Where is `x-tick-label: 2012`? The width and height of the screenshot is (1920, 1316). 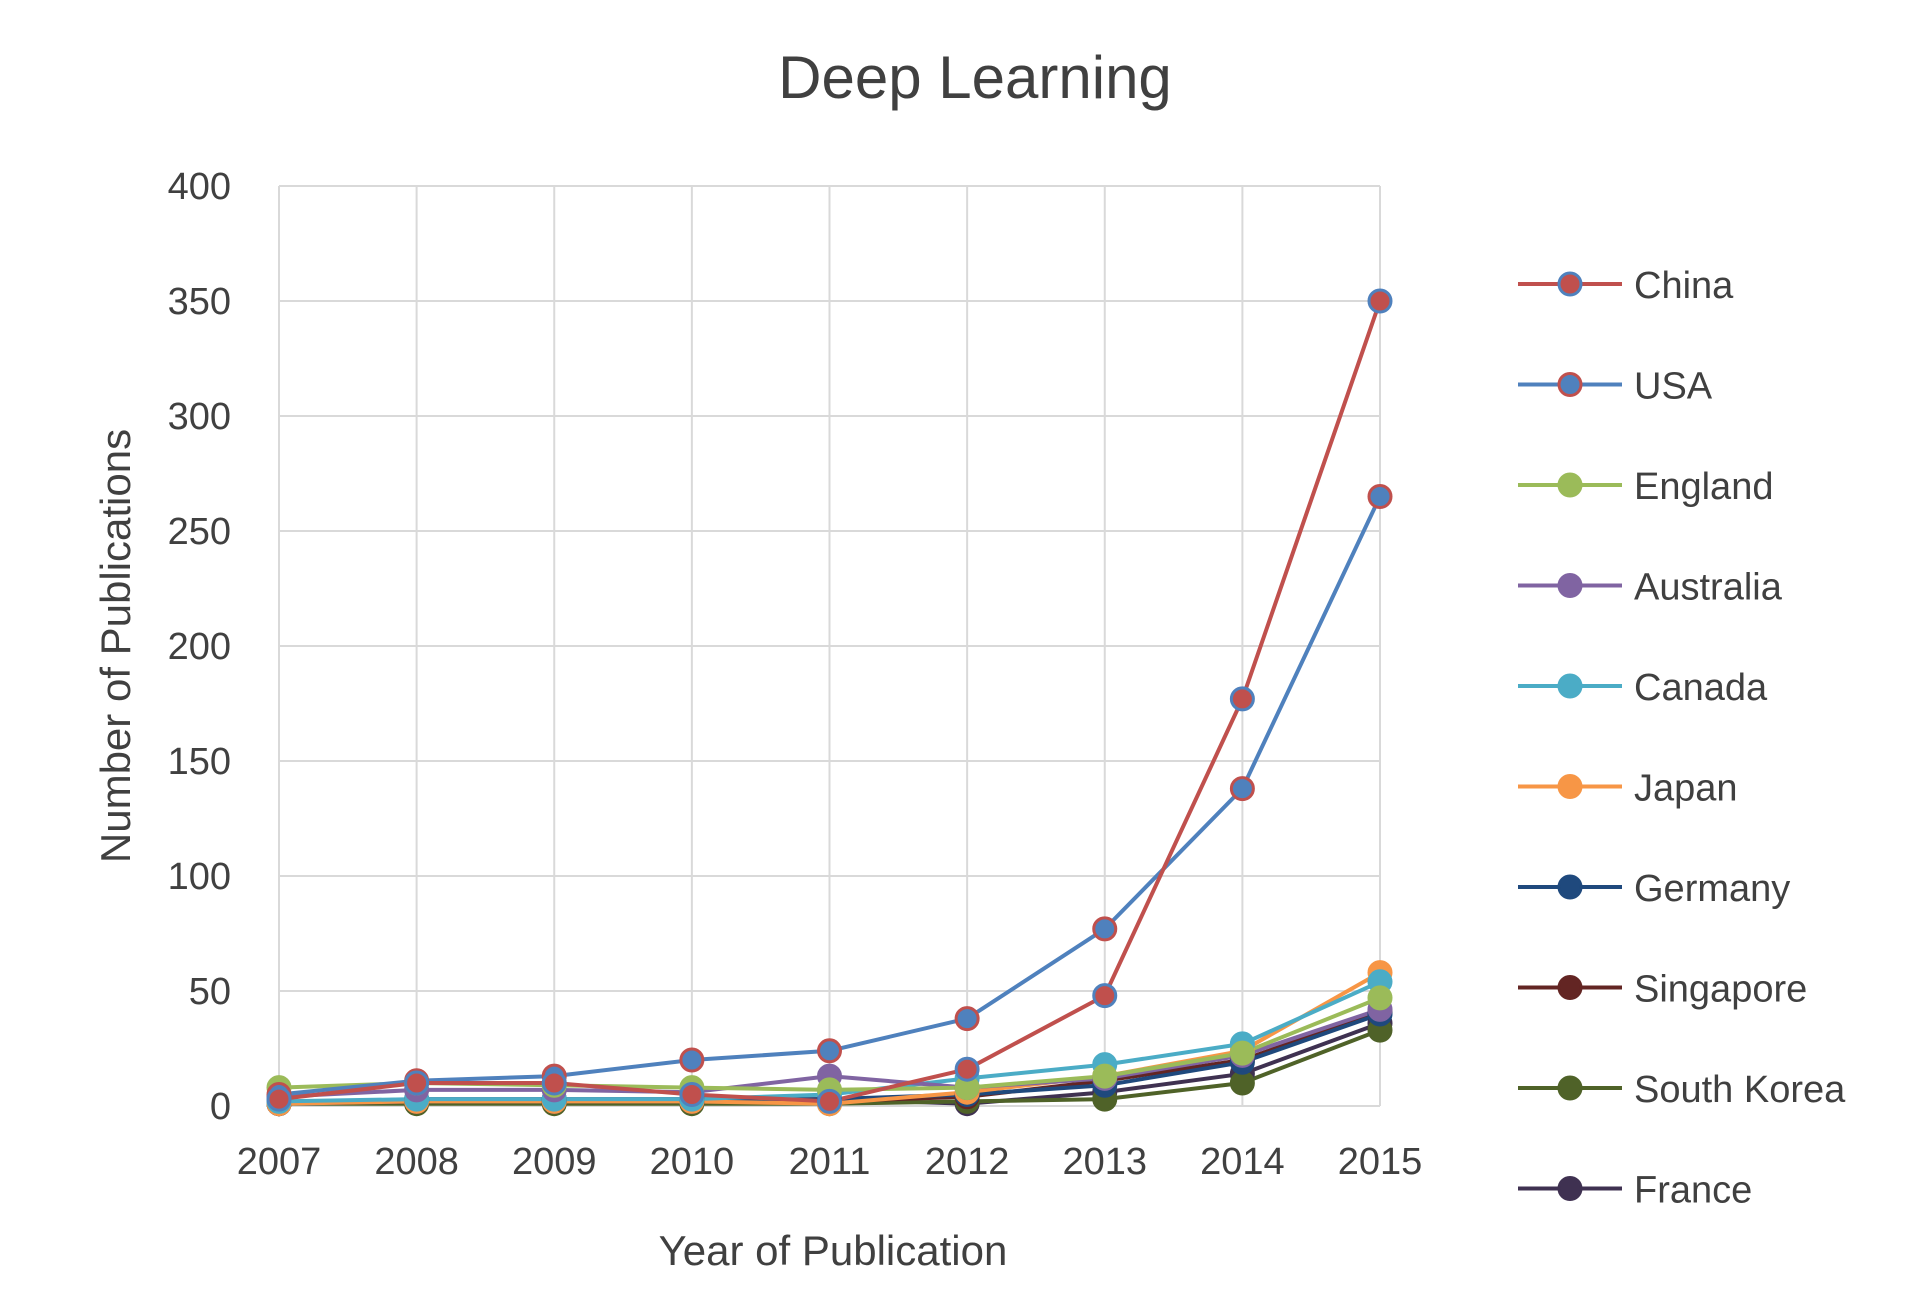
x-tick-label: 2012 is located at coordinates (967, 1162).